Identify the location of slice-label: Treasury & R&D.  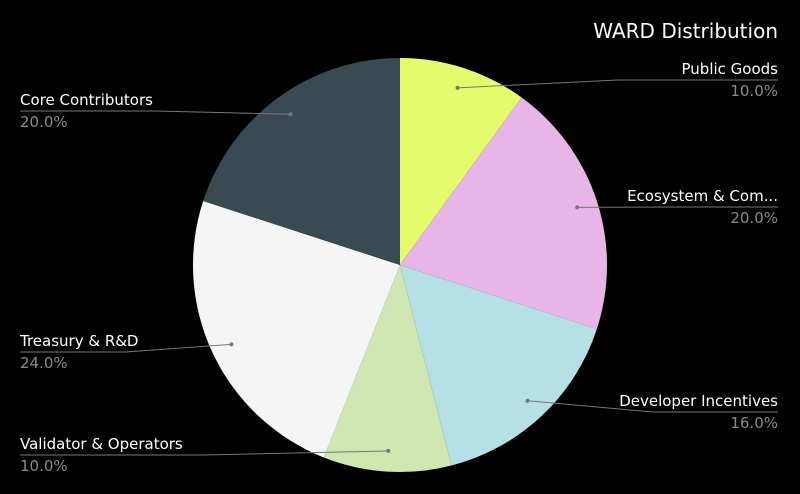
(78, 341).